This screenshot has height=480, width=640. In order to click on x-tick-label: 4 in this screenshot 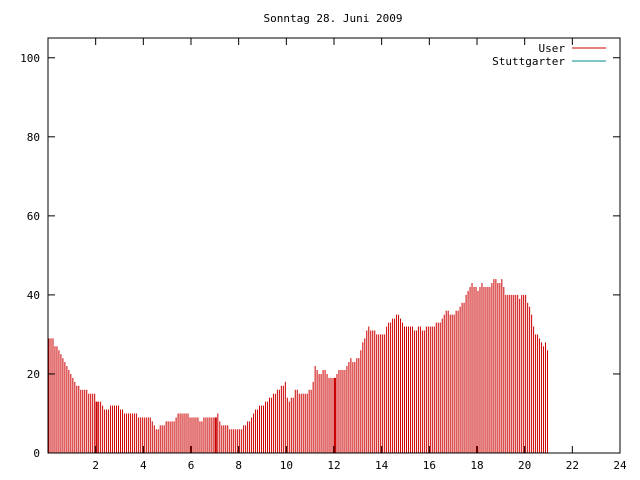, I will do `click(143, 465)`.